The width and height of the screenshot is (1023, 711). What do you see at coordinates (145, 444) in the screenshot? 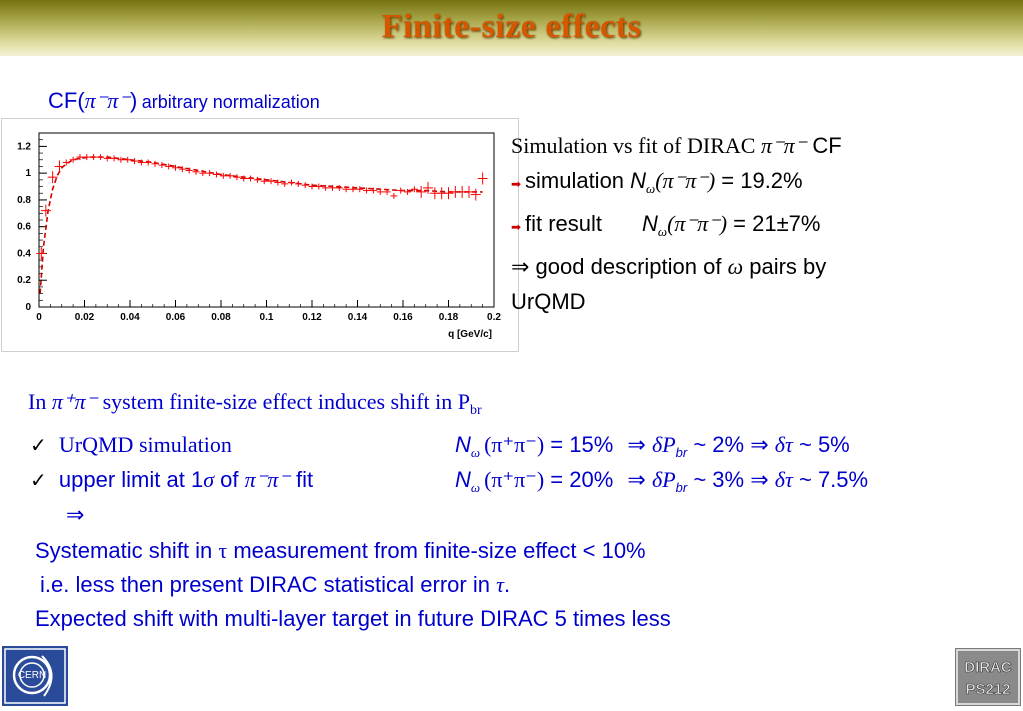
I see `row-urqmd-label: UrQMD simulation` at bounding box center [145, 444].